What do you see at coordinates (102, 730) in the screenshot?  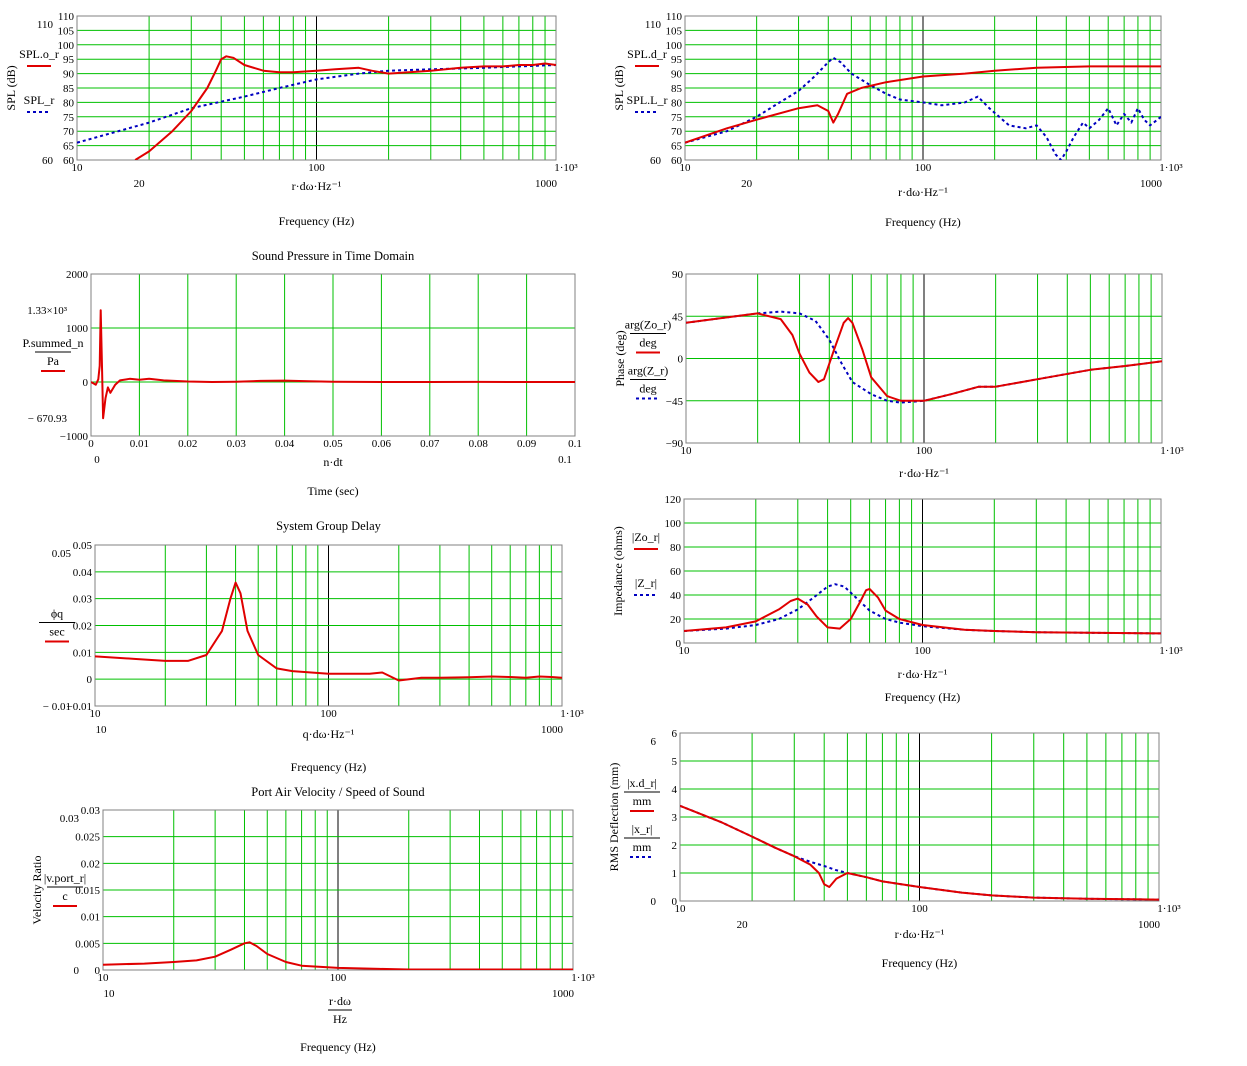 I see `x-range-marker: 10` at bounding box center [102, 730].